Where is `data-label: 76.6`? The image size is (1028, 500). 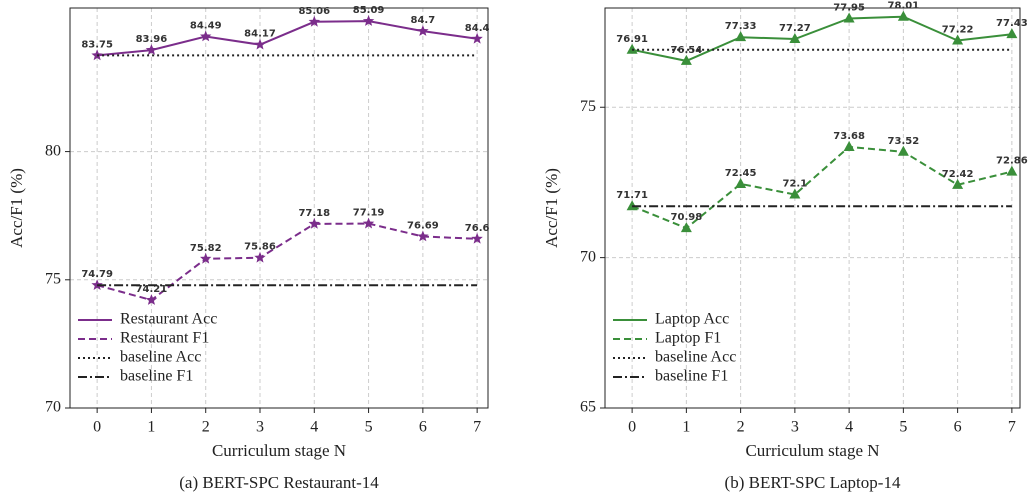
data-label: 76.6 is located at coordinates (477, 228).